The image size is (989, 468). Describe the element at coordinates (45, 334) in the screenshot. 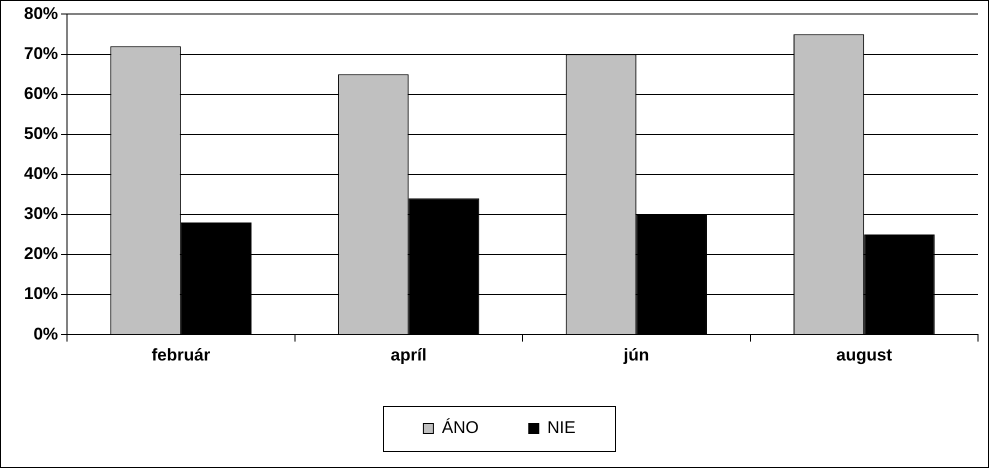

I see `y-tick-label: 0%` at that location.